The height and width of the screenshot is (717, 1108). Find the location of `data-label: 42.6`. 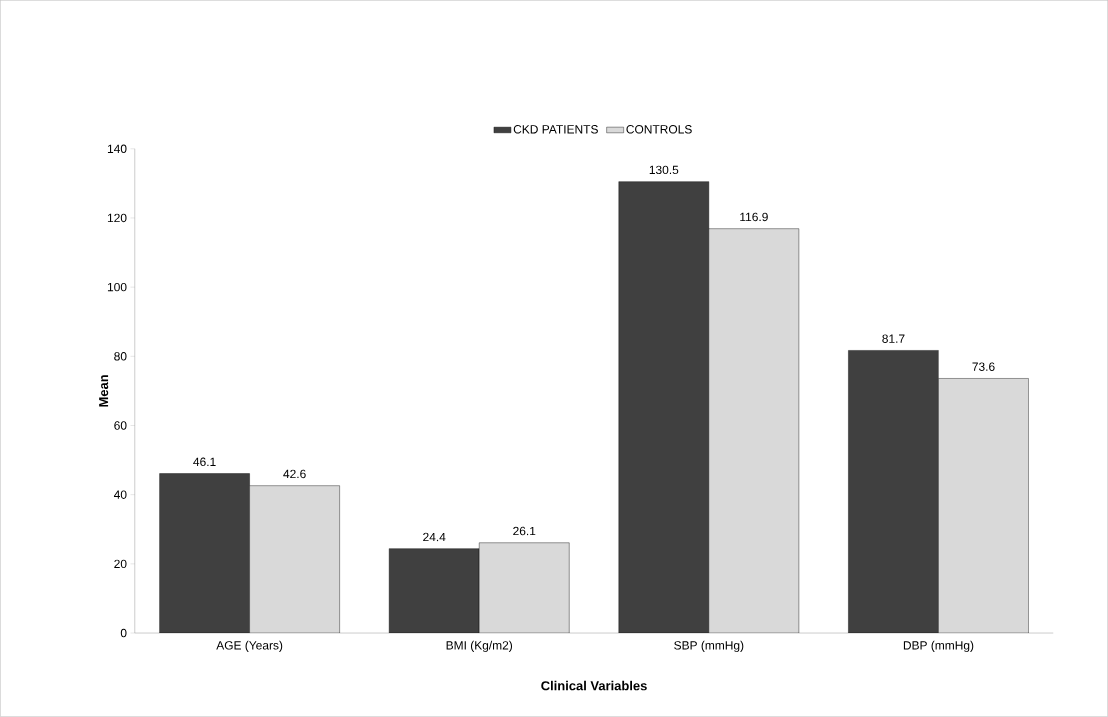

data-label: 42.6 is located at coordinates (294, 474).